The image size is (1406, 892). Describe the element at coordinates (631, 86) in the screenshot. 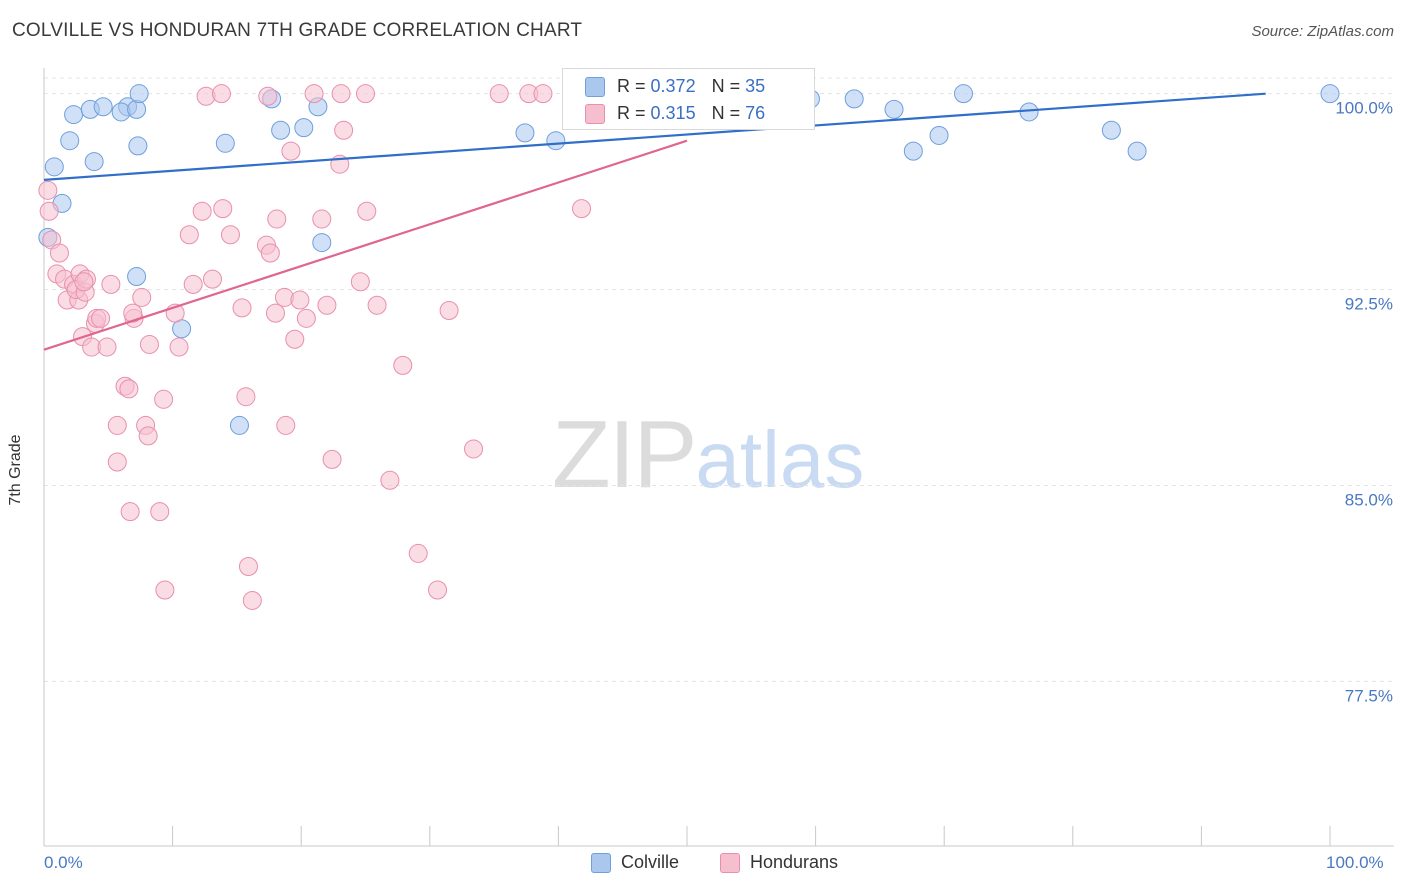

I see `stats-colville-r-label: R =` at that location.